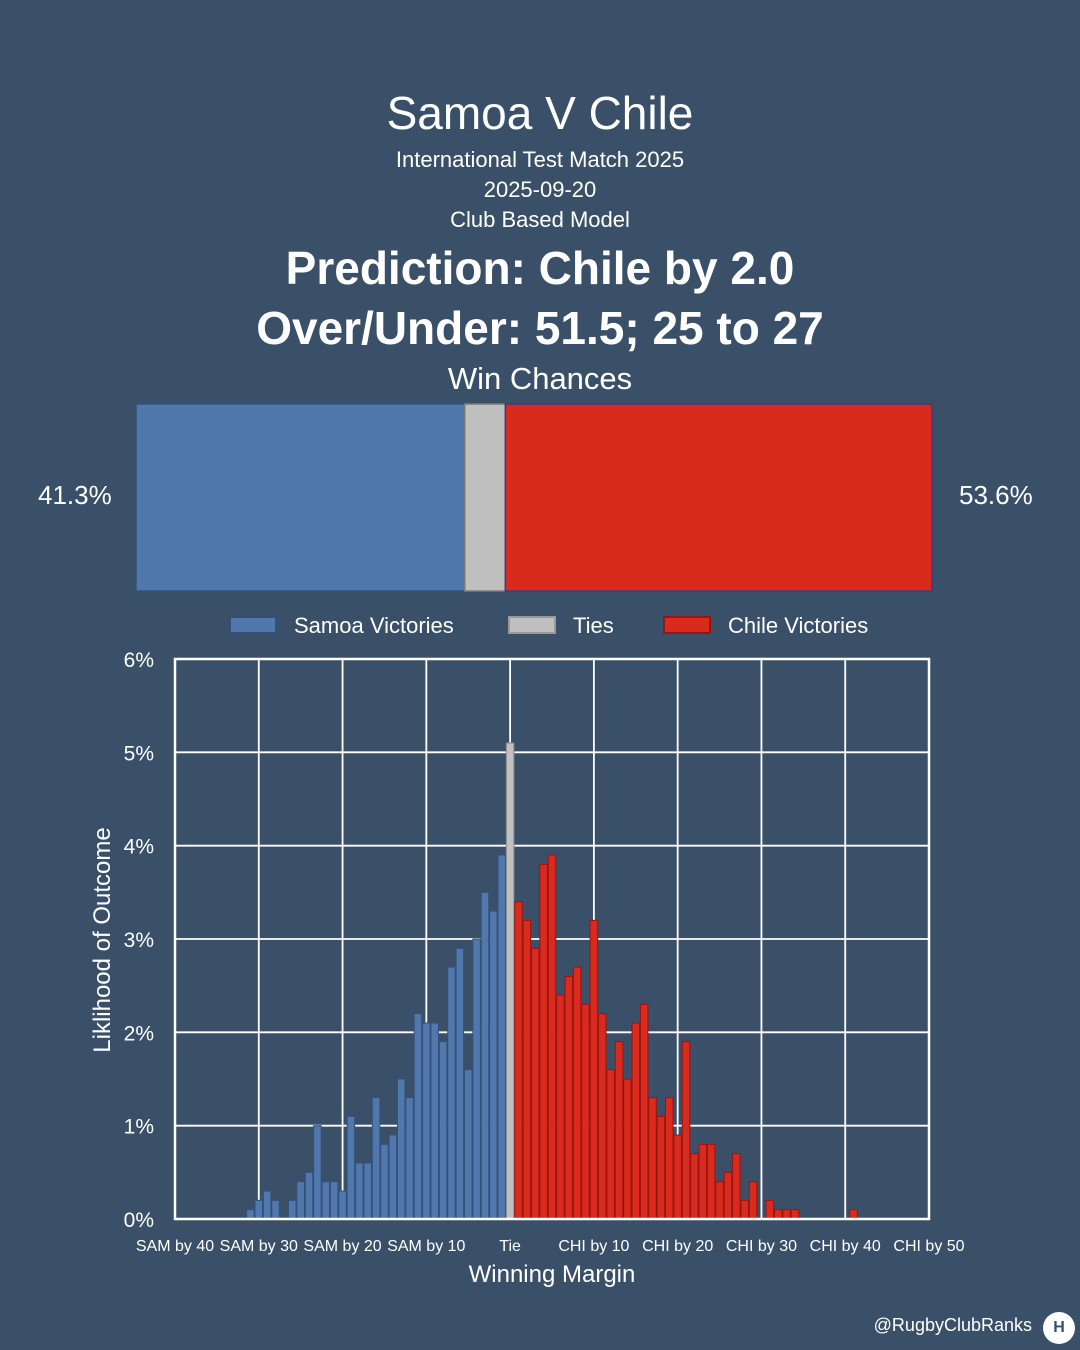  What do you see at coordinates (175, 1246) in the screenshot?
I see `x-tick-label: SAM by 40` at bounding box center [175, 1246].